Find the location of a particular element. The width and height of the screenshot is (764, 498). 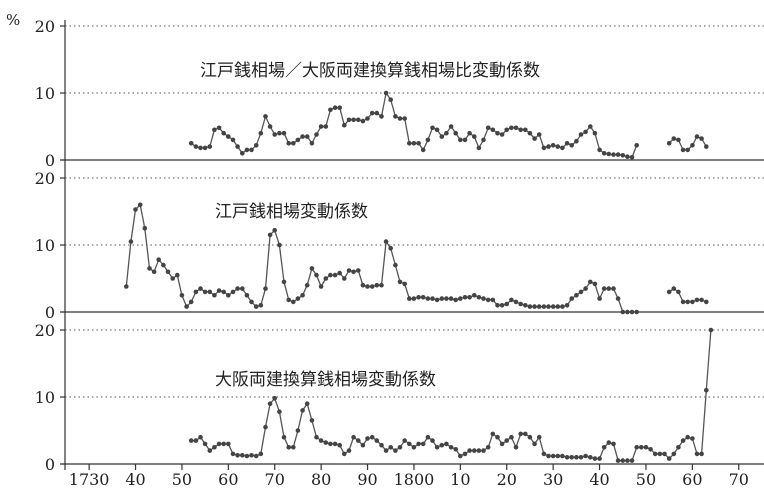

x-tick-label: 20 is located at coordinates (507, 479).